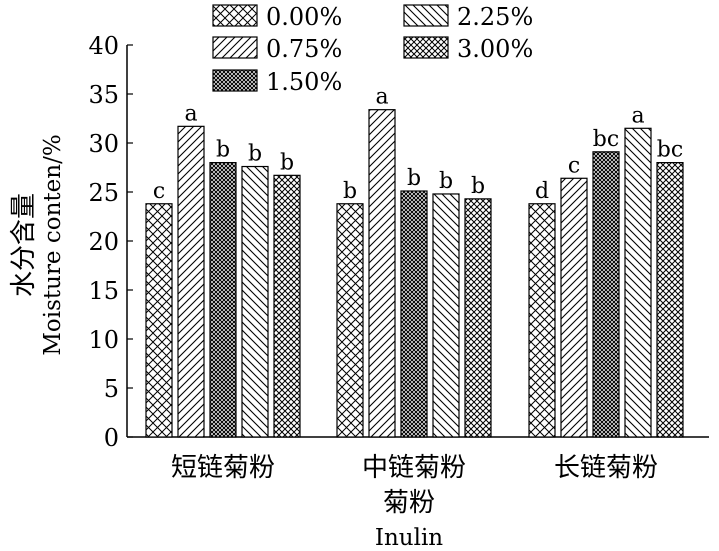 Image resolution: width=719 pixels, height=551 pixels. What do you see at coordinates (103, 144) in the screenshot?
I see `y-tick-label: 30` at bounding box center [103, 144].